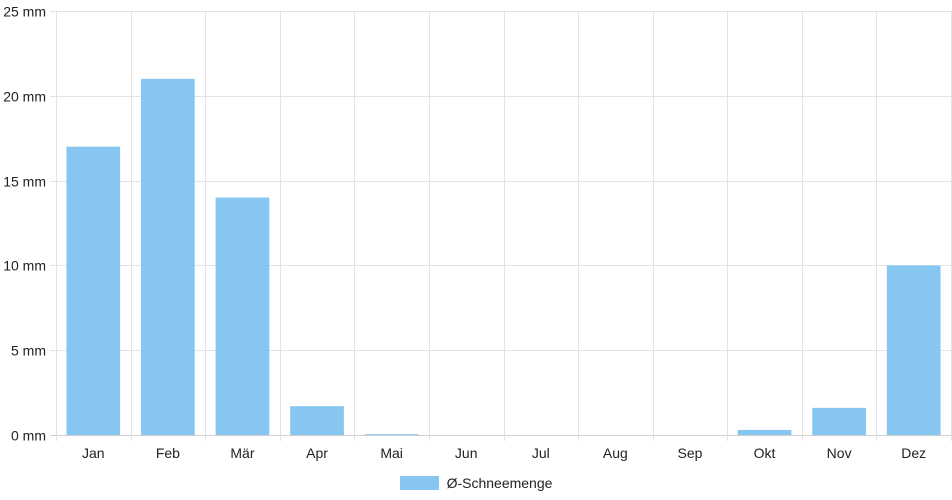 This screenshot has height=500, width=952. I want to click on legend: Ø-Schneemenge, so click(476, 483).